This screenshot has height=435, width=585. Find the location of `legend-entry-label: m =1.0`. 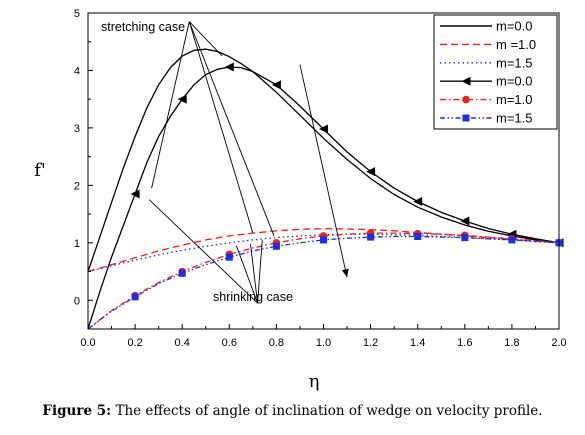

legend-entry-label: m =1.0 is located at coordinates (516, 44).